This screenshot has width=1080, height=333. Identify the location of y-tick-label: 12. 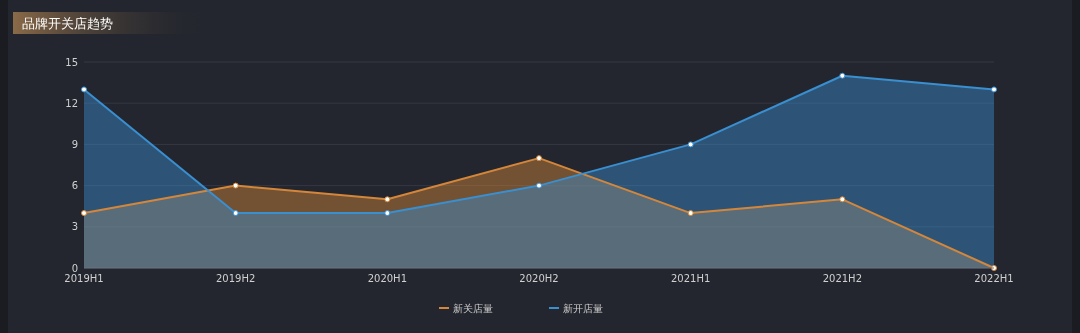
(71, 103).